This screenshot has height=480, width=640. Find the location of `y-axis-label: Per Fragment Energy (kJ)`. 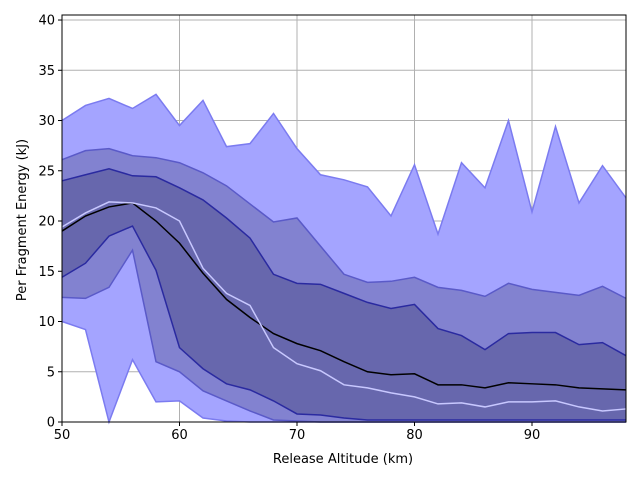

y-axis-label: Per Fragment Energy (kJ) is located at coordinates (22, 220).